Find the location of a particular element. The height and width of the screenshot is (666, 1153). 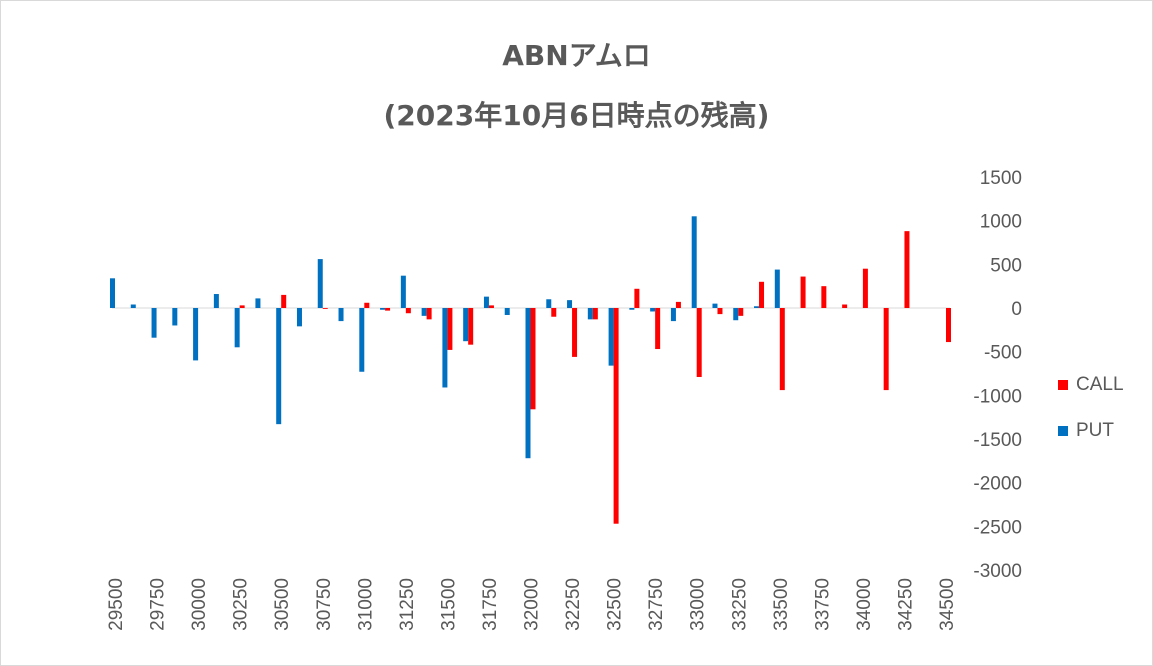

y-tick-label: -2000 is located at coordinates (997, 484).